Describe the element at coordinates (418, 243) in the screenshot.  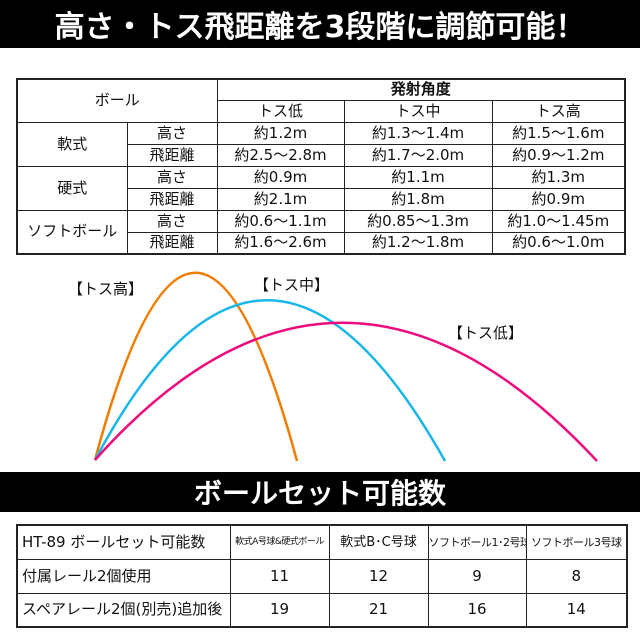
I see `cell: 約1.2～1.8m` at that location.